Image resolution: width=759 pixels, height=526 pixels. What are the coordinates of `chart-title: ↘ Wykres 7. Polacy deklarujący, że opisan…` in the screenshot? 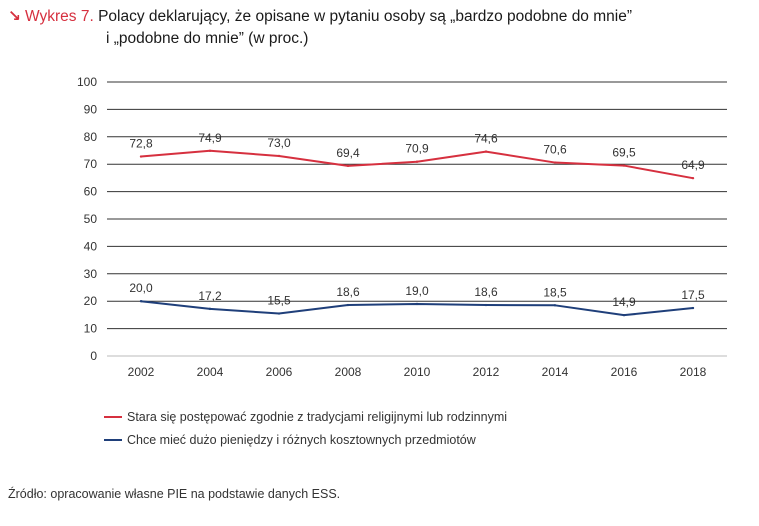 It's located at (380, 28).